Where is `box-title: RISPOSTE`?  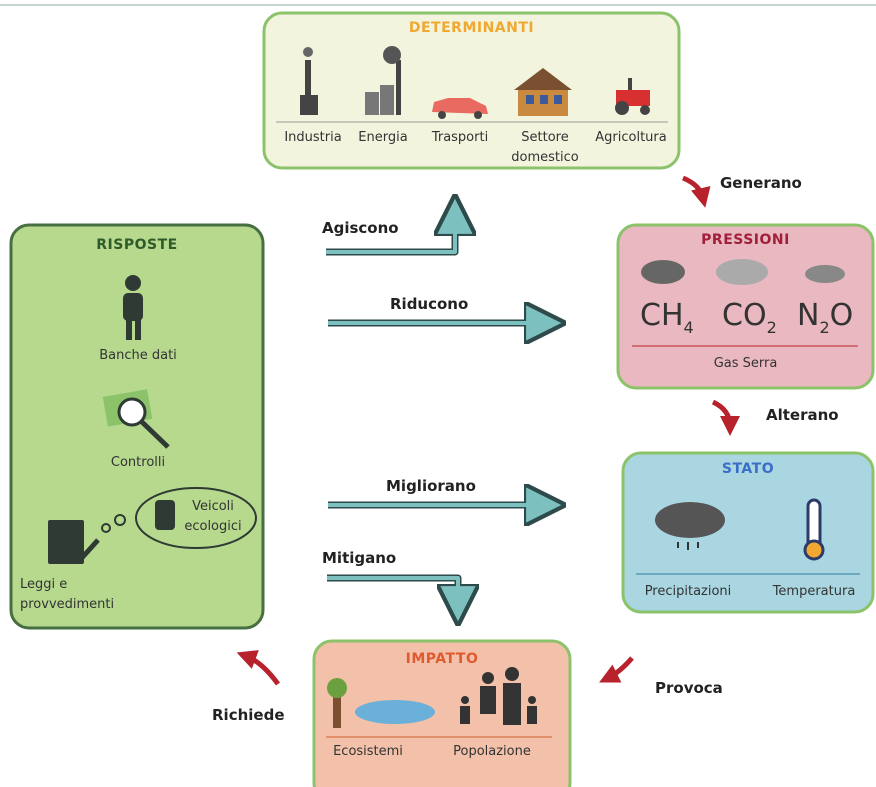 box-title: RISPOSTE is located at coordinates (137, 245).